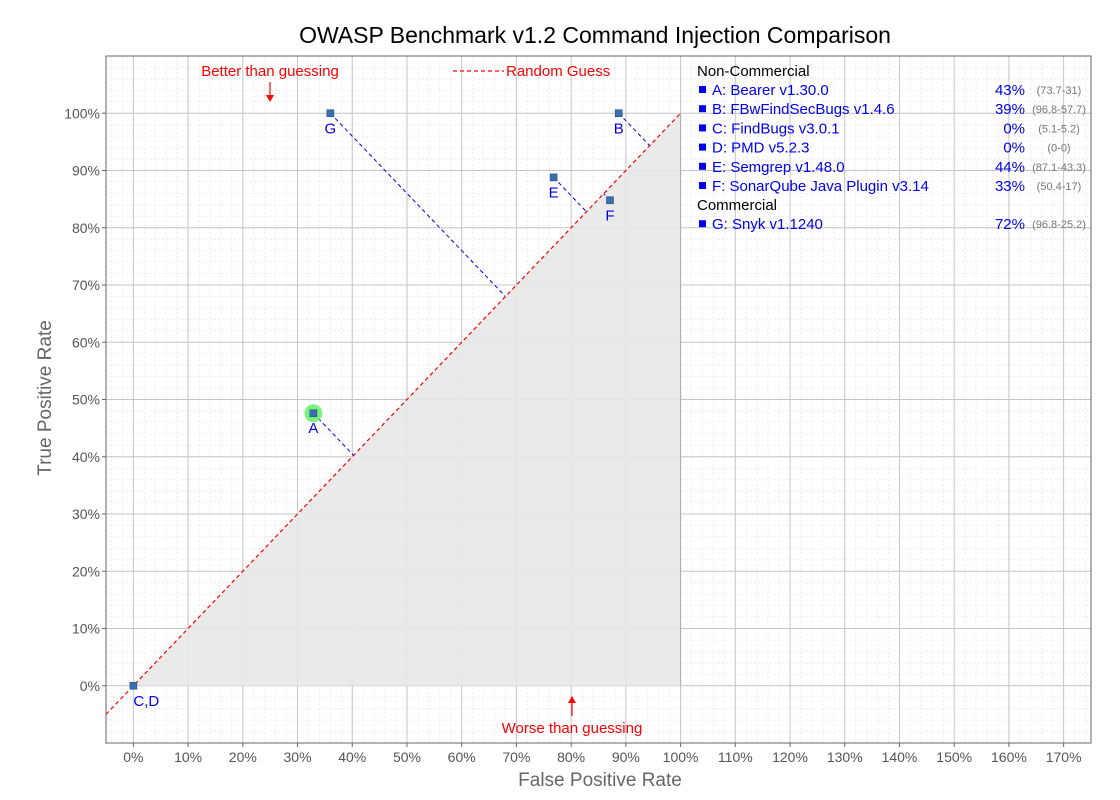 The image size is (1120, 800). I want to click on x-tick-label: 0%, so click(133, 757).